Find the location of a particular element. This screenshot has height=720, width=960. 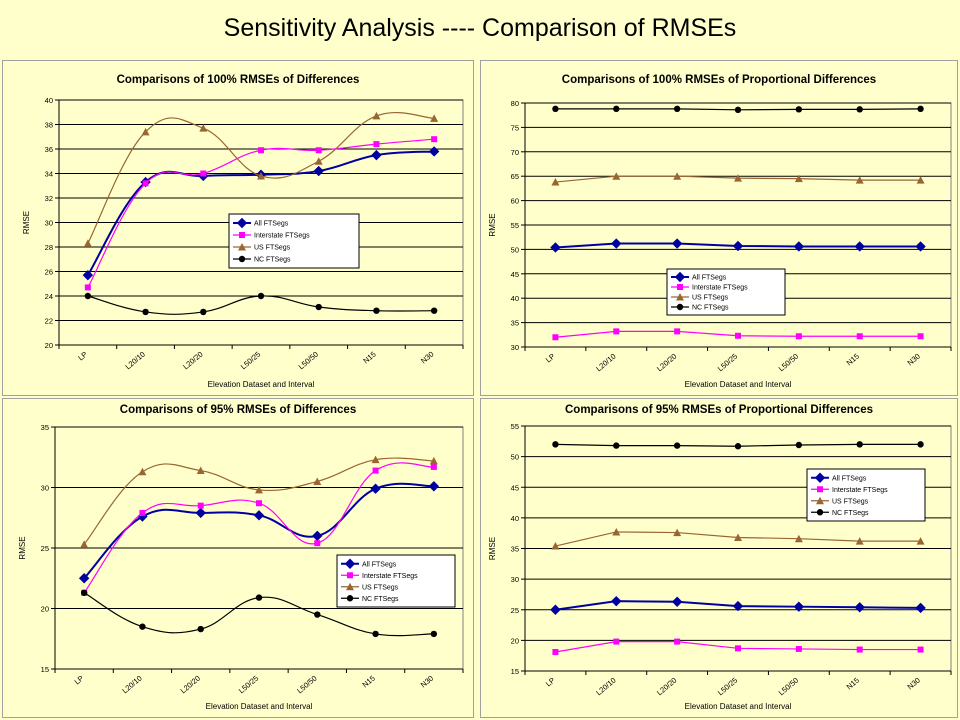

chart-title: Comparisons of 100% RMSEs of Differences is located at coordinates (238, 80).